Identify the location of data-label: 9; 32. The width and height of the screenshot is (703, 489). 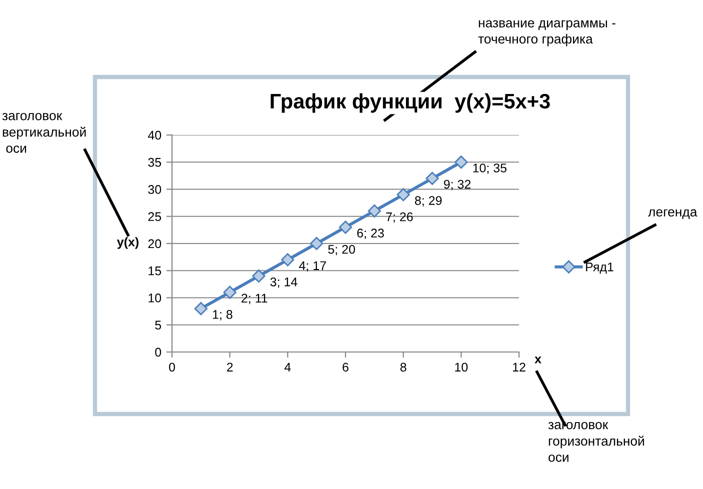
(457, 185).